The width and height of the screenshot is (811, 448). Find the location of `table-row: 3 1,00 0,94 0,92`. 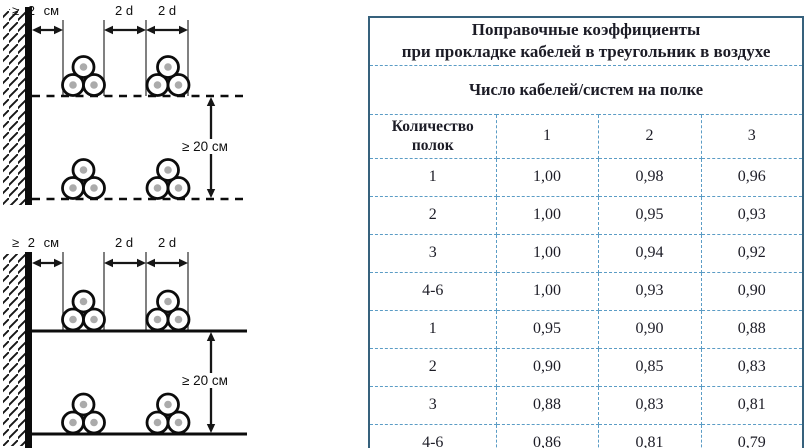

table-row: 3 1,00 0,94 0,92 is located at coordinates (586, 253).